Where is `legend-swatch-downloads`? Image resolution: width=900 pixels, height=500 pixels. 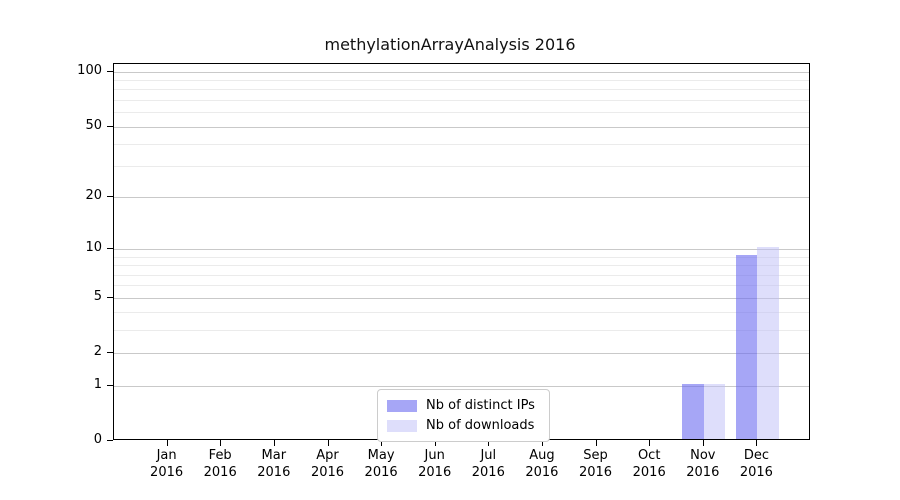
legend-swatch-downloads is located at coordinates (402, 425).